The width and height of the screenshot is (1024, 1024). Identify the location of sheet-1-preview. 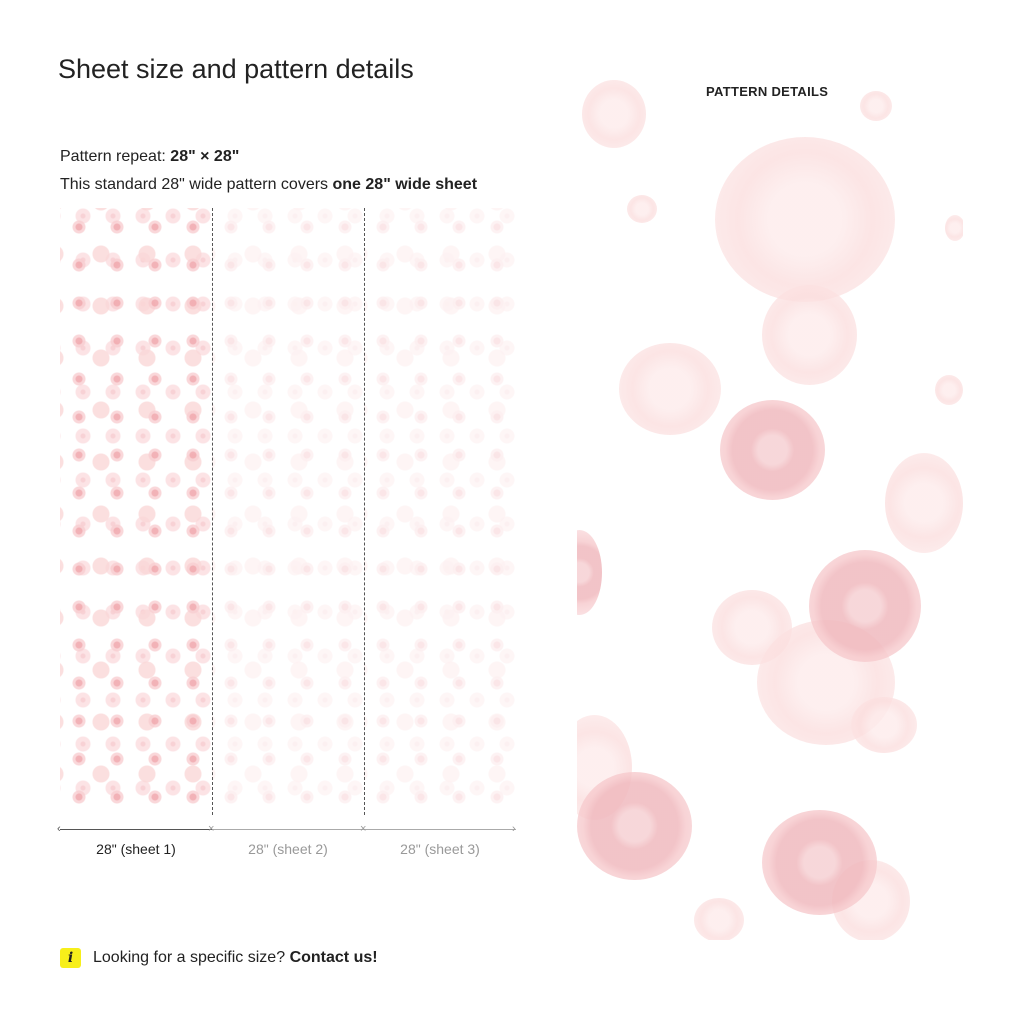
(136, 511).